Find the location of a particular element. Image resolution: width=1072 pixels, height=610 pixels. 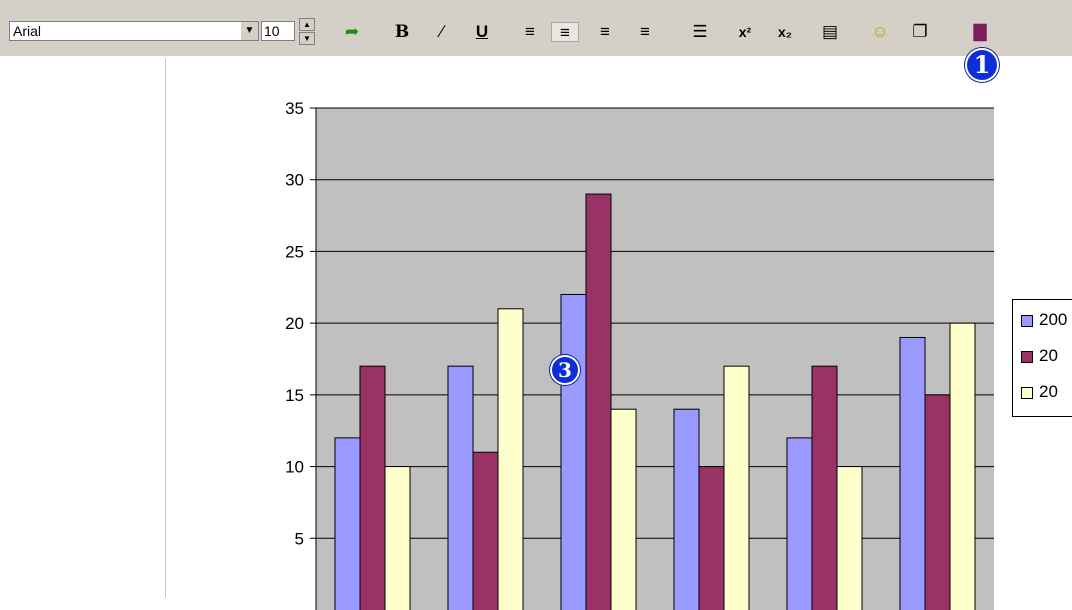

font-size-spinner: ▲ ▼ is located at coordinates (307, 32).